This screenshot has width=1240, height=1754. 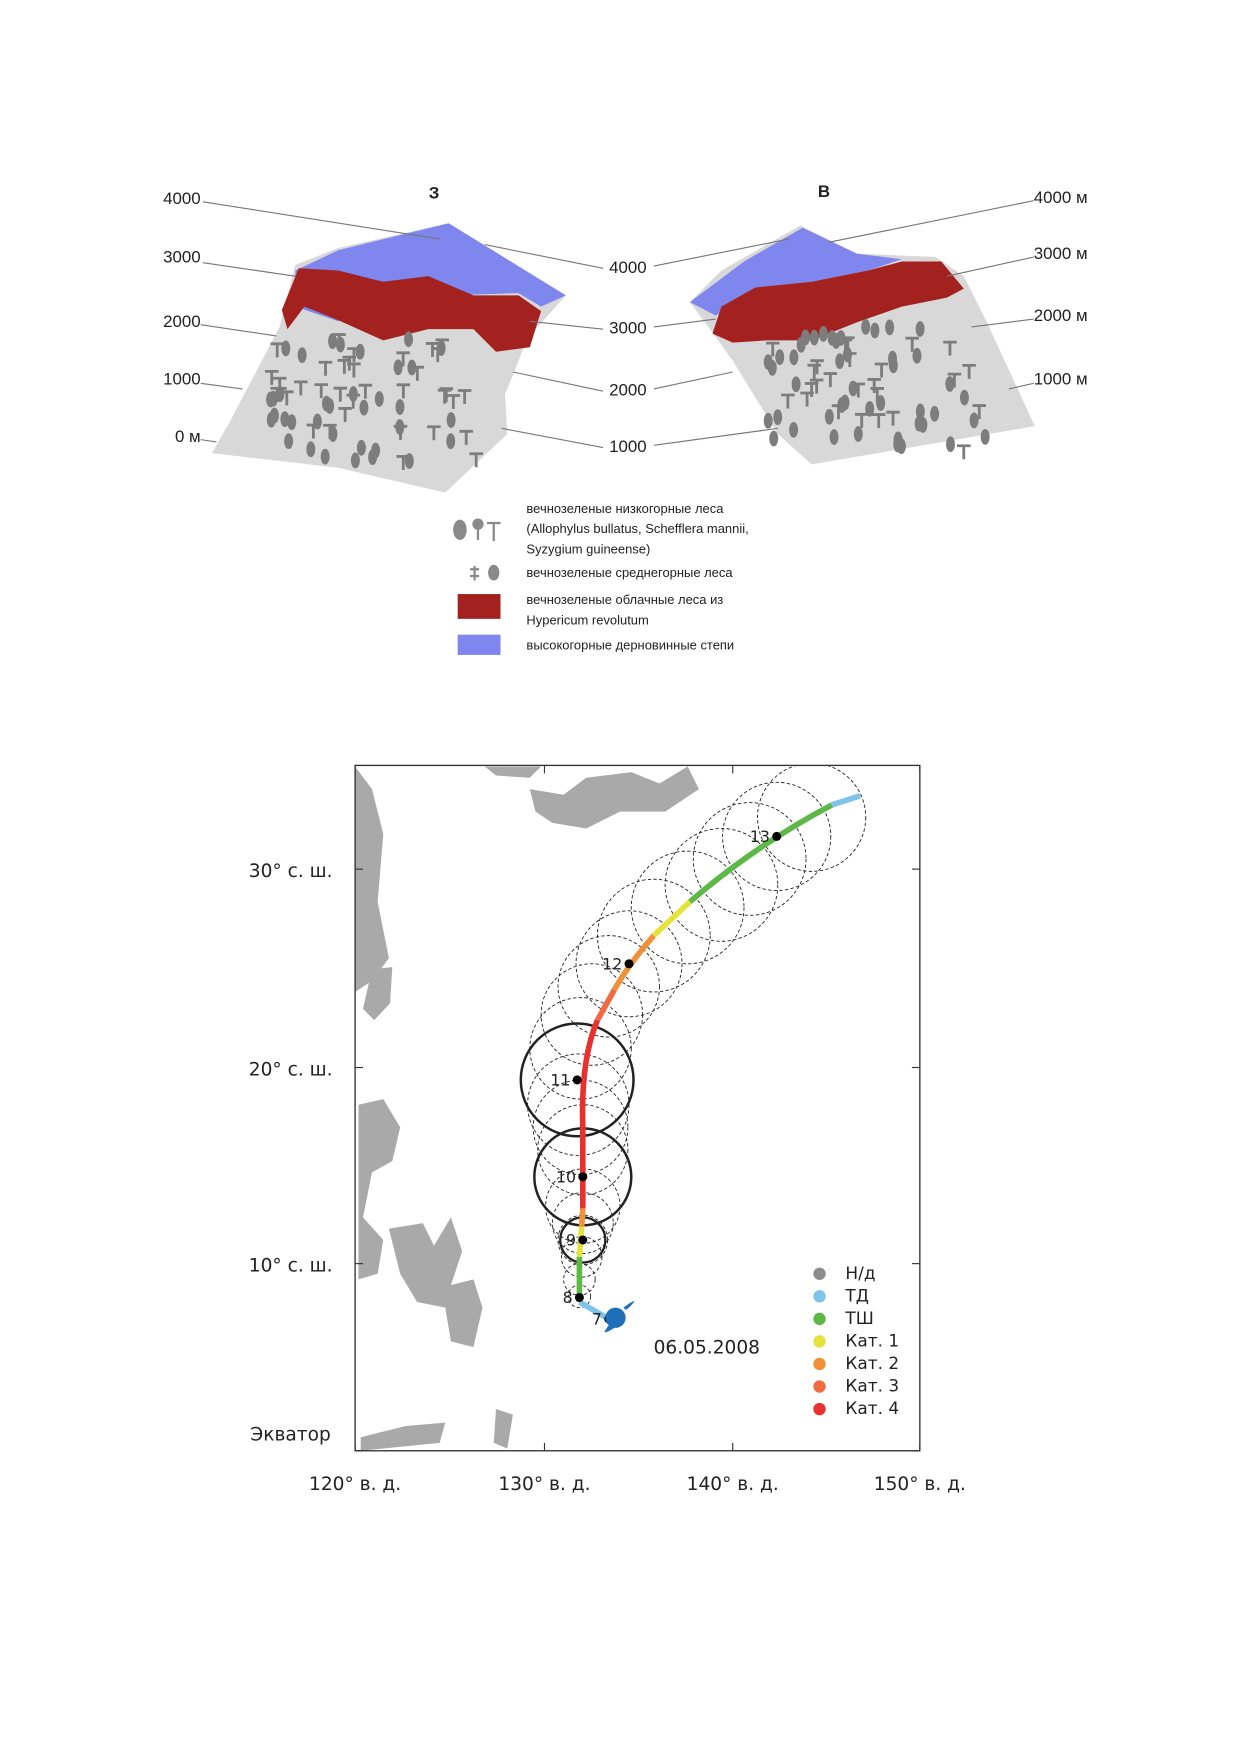 I want to click on wind-radii, so click(x=693, y=1037).